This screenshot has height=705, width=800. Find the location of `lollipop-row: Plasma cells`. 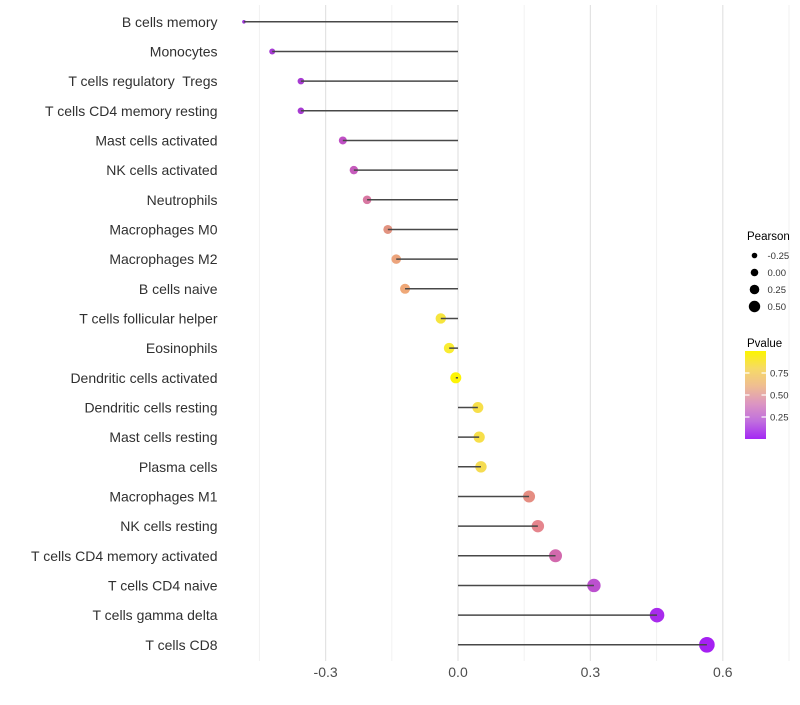

lollipop-row: Plasma cells is located at coordinates (313, 467).